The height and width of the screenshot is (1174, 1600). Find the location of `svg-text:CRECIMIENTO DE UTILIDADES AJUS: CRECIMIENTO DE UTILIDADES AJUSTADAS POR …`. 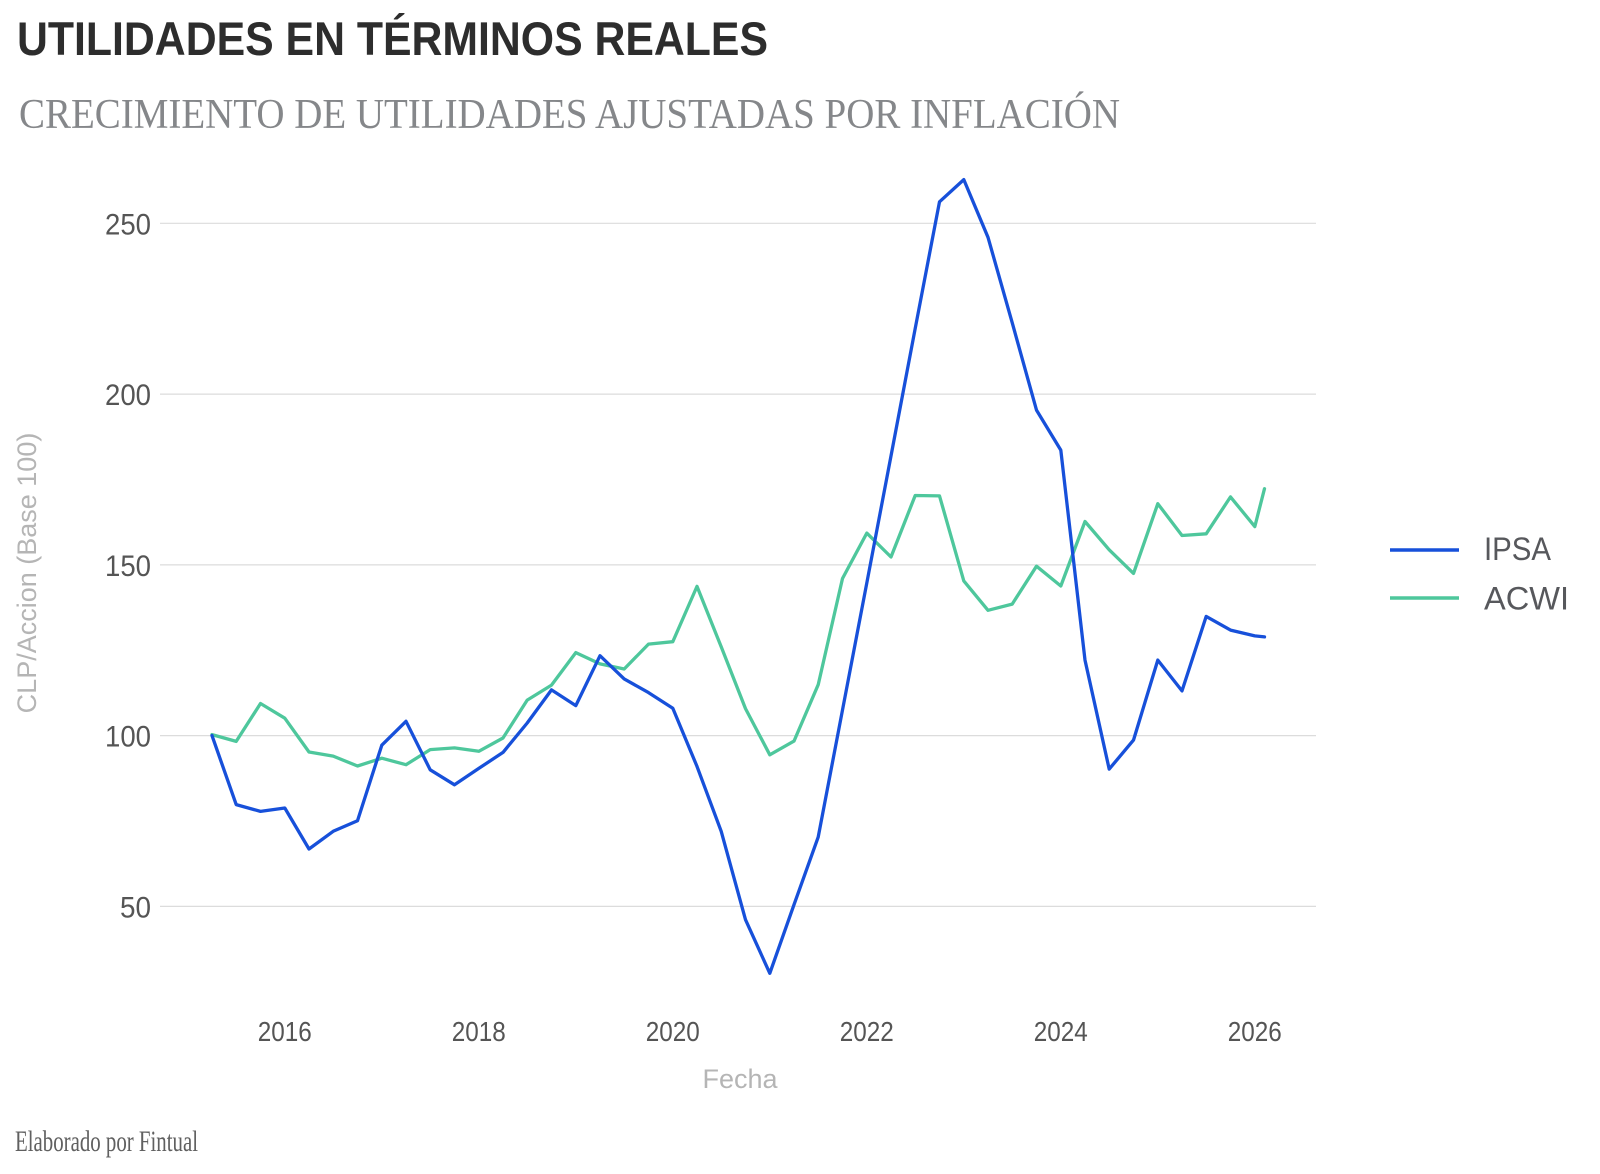

svg-text:CRECIMIENTO DE UTILIDADES AJUS: CRECIMIENTO DE UTILIDADES AJUSTADAS POR … is located at coordinates (569, 114).